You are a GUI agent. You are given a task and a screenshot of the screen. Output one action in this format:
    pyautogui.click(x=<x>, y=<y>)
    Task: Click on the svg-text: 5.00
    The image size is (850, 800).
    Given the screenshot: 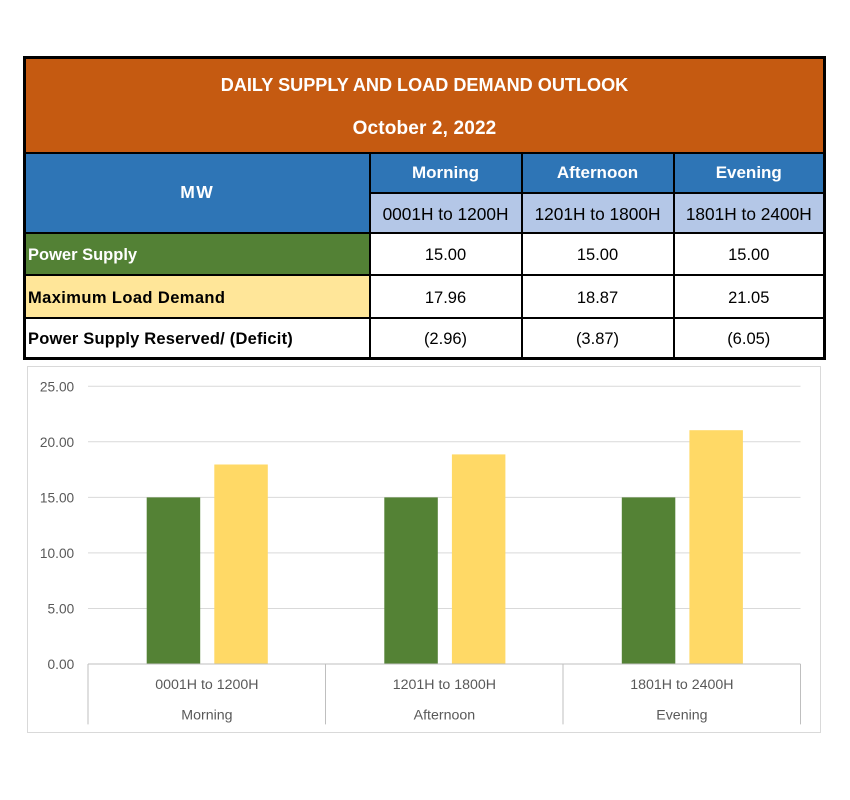 What is the action you would take?
    pyautogui.click(x=61, y=609)
    